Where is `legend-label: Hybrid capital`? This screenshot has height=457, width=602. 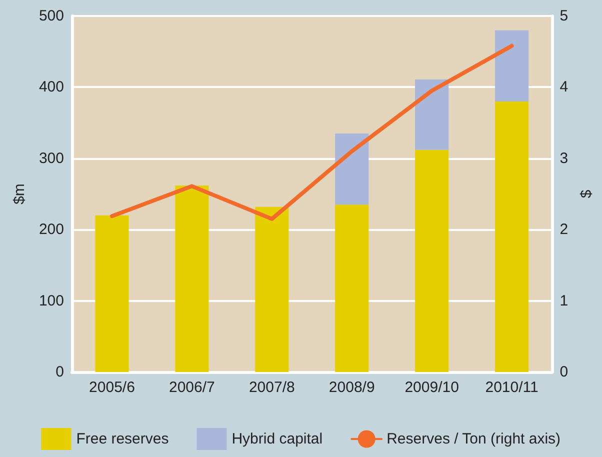
legend-label: Hybrid capital is located at coordinates (277, 439).